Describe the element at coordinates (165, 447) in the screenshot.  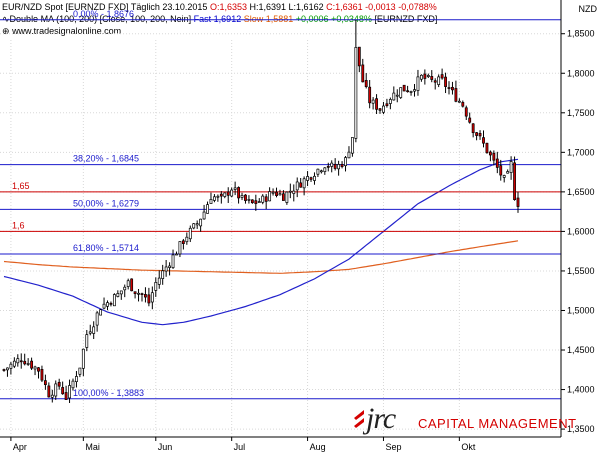
I see `x-tick-label: Jun` at that location.